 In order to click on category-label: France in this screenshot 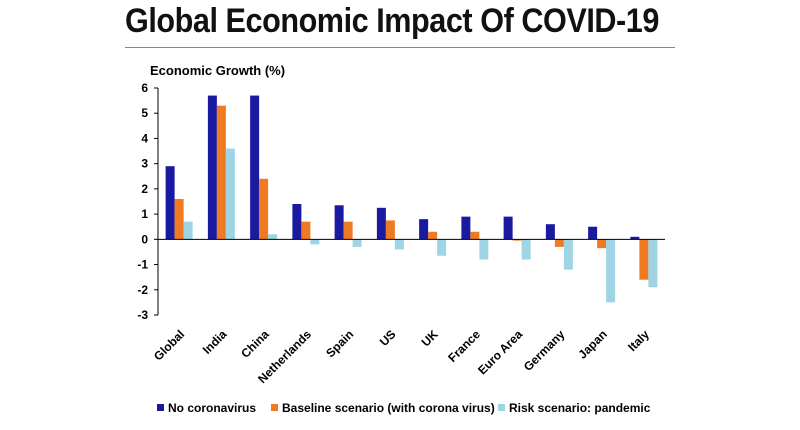, I will do `click(464, 346)`.